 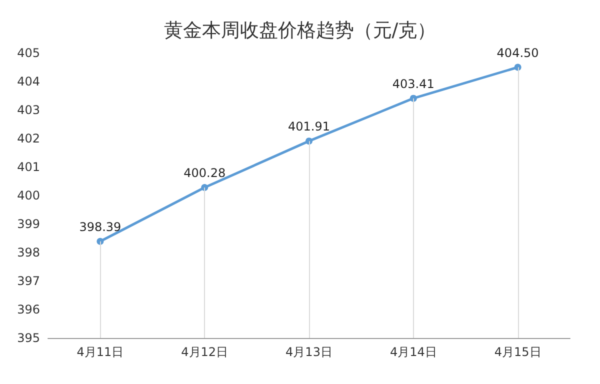 I want to click on y-tick-label: 402, so click(x=28, y=139).